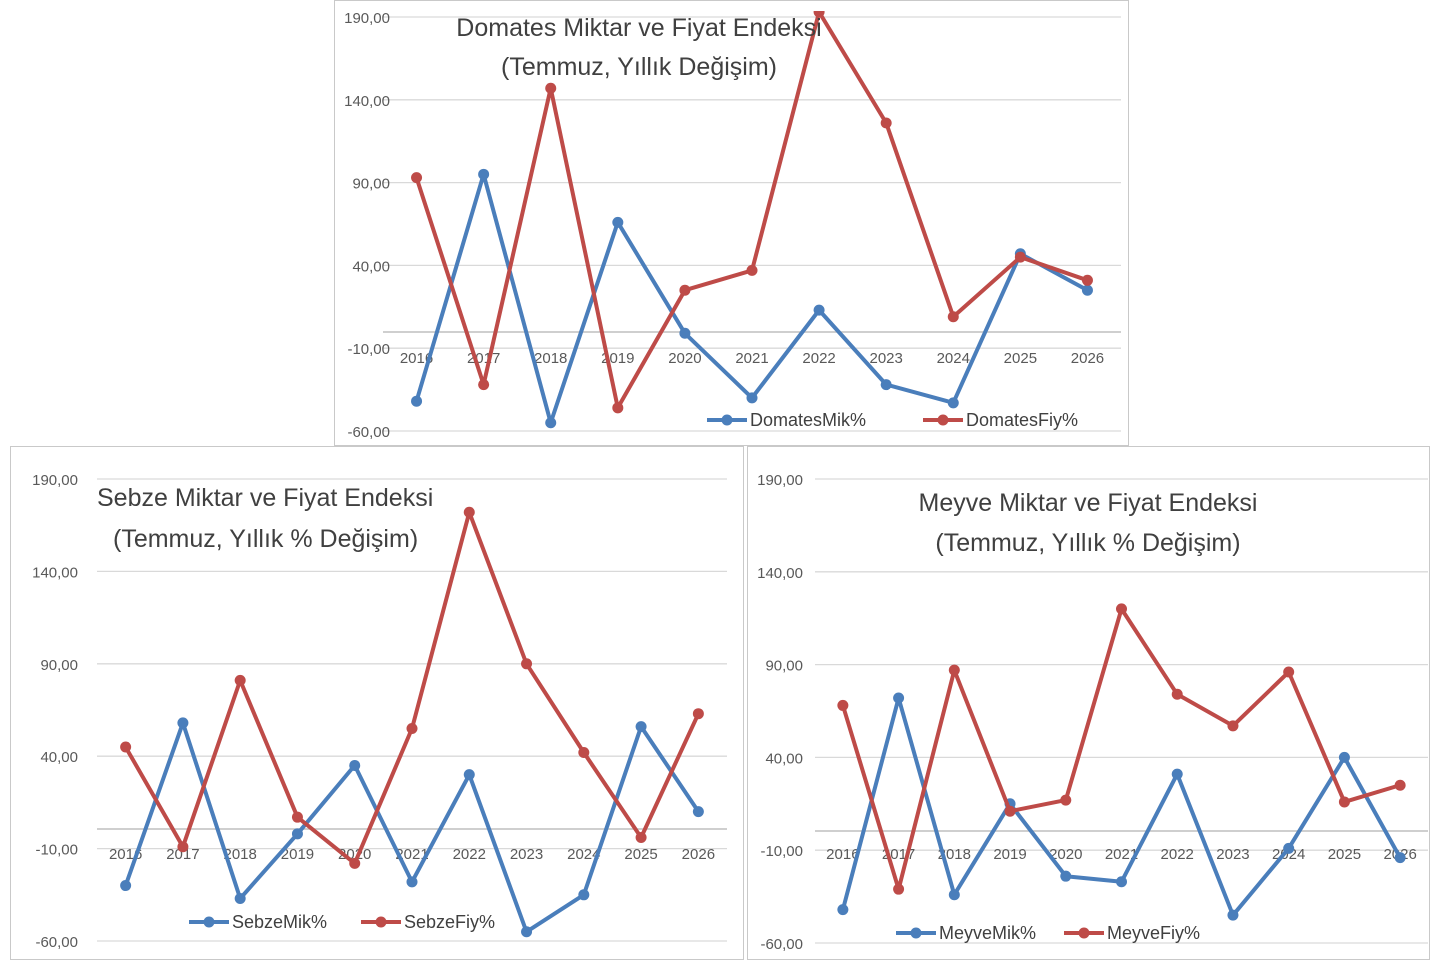 The height and width of the screenshot is (966, 1437). Describe the element at coordinates (182, 854) in the screenshot. I see `x-tick-label: 2017` at that location.